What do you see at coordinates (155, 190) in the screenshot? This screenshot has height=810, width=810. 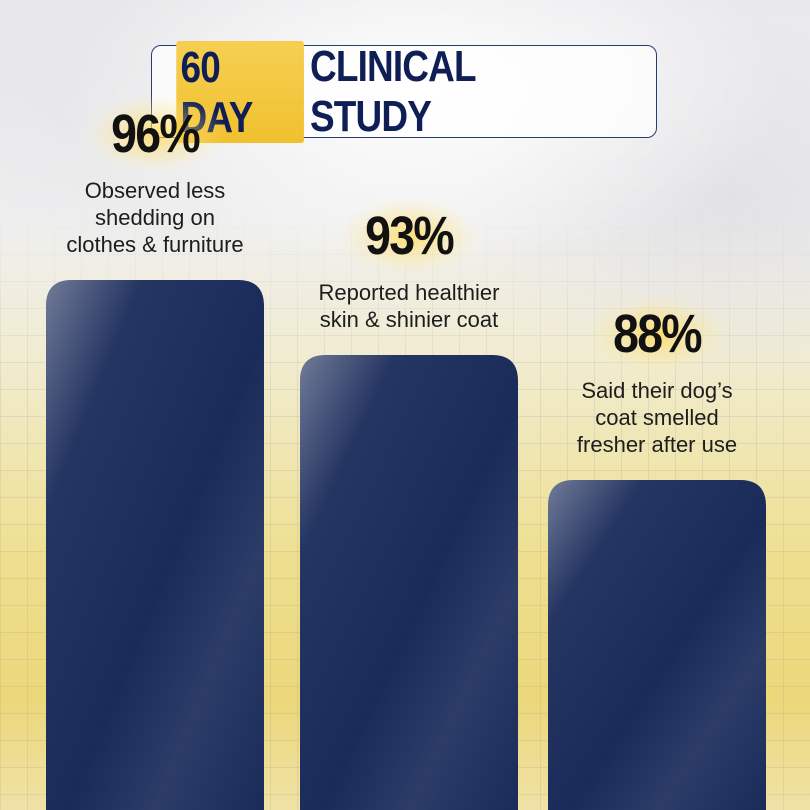 I see `bar-1-description-line: Observed less` at bounding box center [155, 190].